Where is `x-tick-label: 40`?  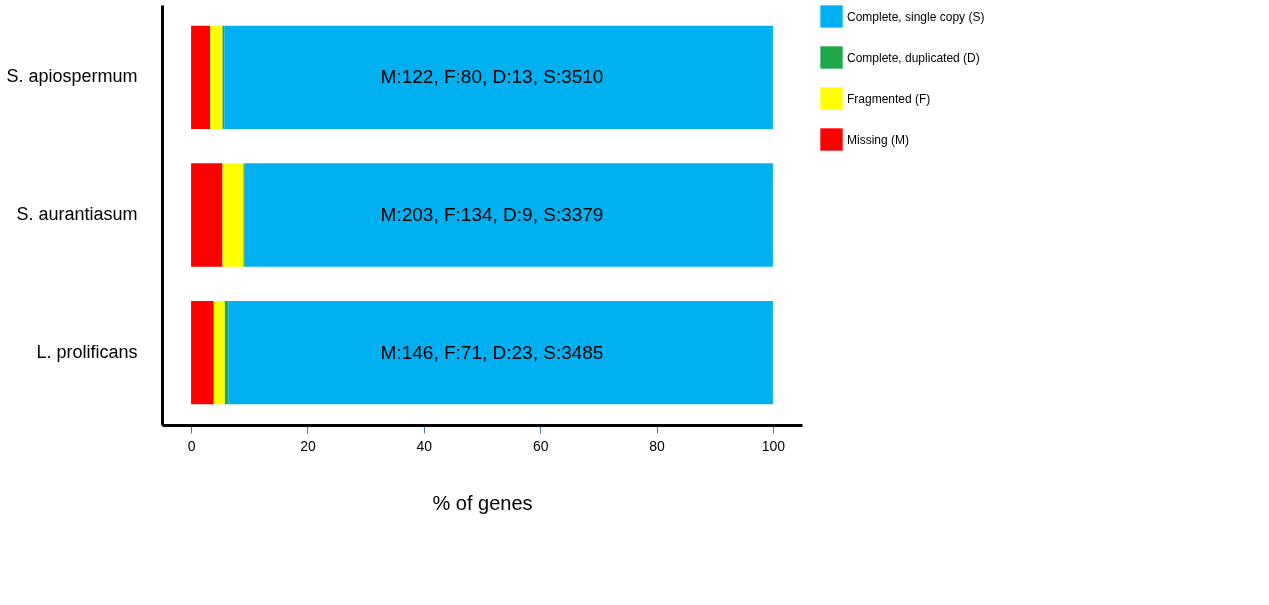
x-tick-label: 40 is located at coordinates (424, 445).